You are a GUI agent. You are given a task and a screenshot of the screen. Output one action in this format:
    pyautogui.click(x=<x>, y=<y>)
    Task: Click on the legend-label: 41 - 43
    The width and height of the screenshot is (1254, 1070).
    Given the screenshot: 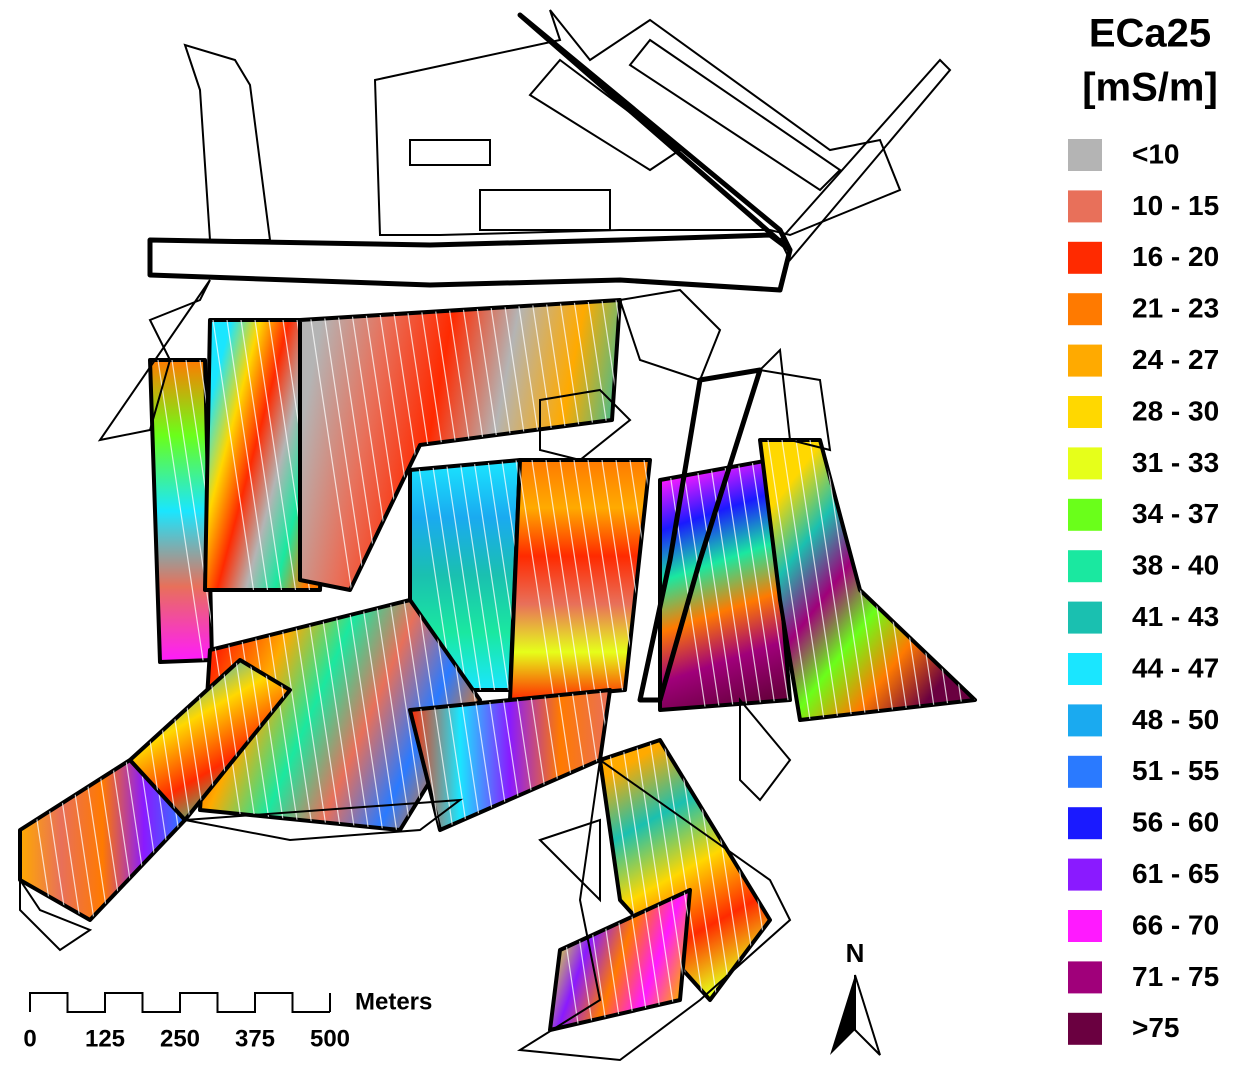 What is the action you would take?
    pyautogui.click(x=1175, y=616)
    